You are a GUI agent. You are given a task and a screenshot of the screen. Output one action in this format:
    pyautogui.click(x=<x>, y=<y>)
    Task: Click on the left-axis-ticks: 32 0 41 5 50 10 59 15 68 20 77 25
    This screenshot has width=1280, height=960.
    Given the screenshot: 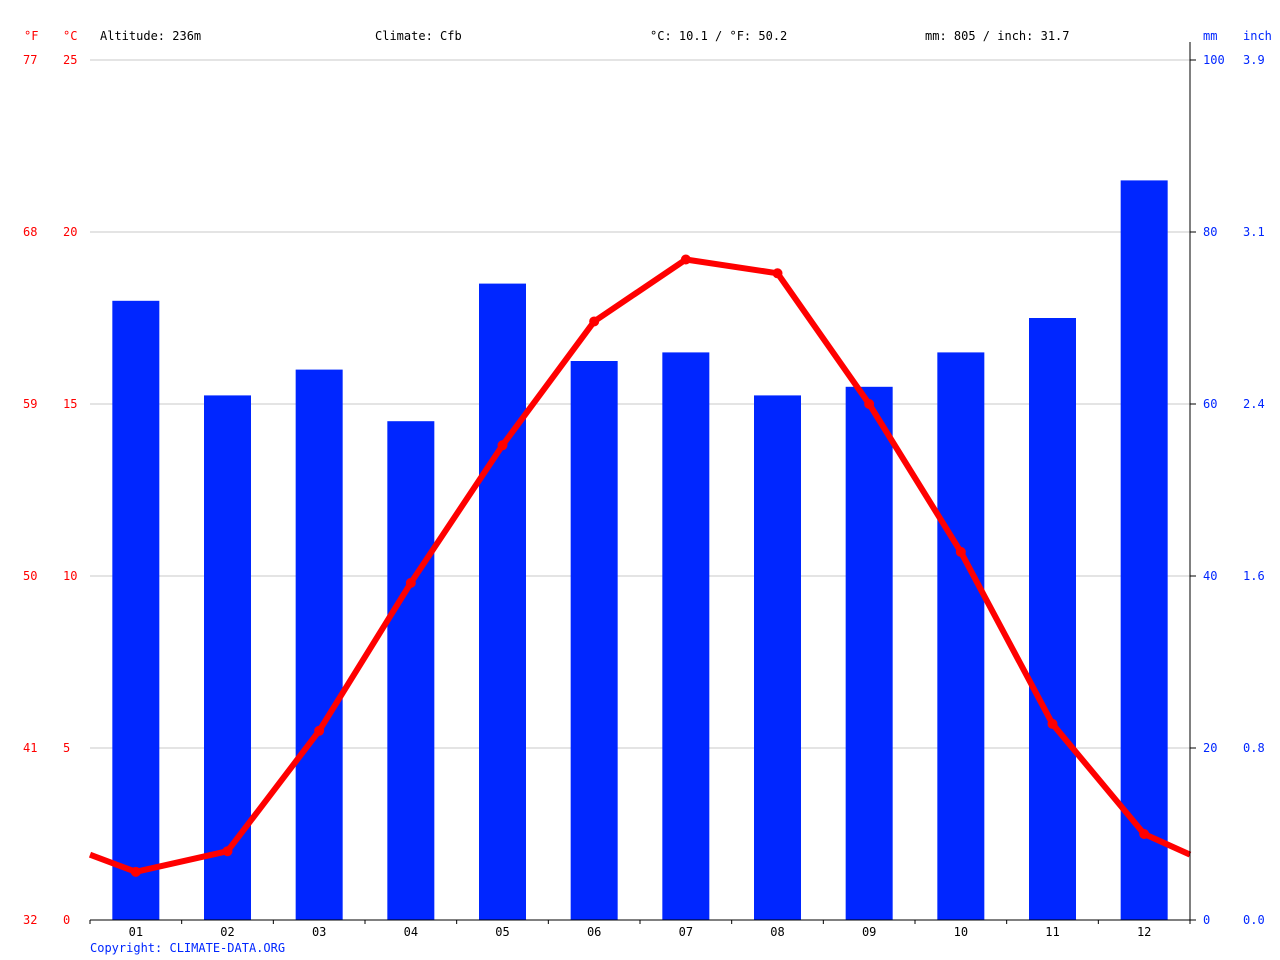 What is the action you would take?
    pyautogui.click(x=50, y=490)
    